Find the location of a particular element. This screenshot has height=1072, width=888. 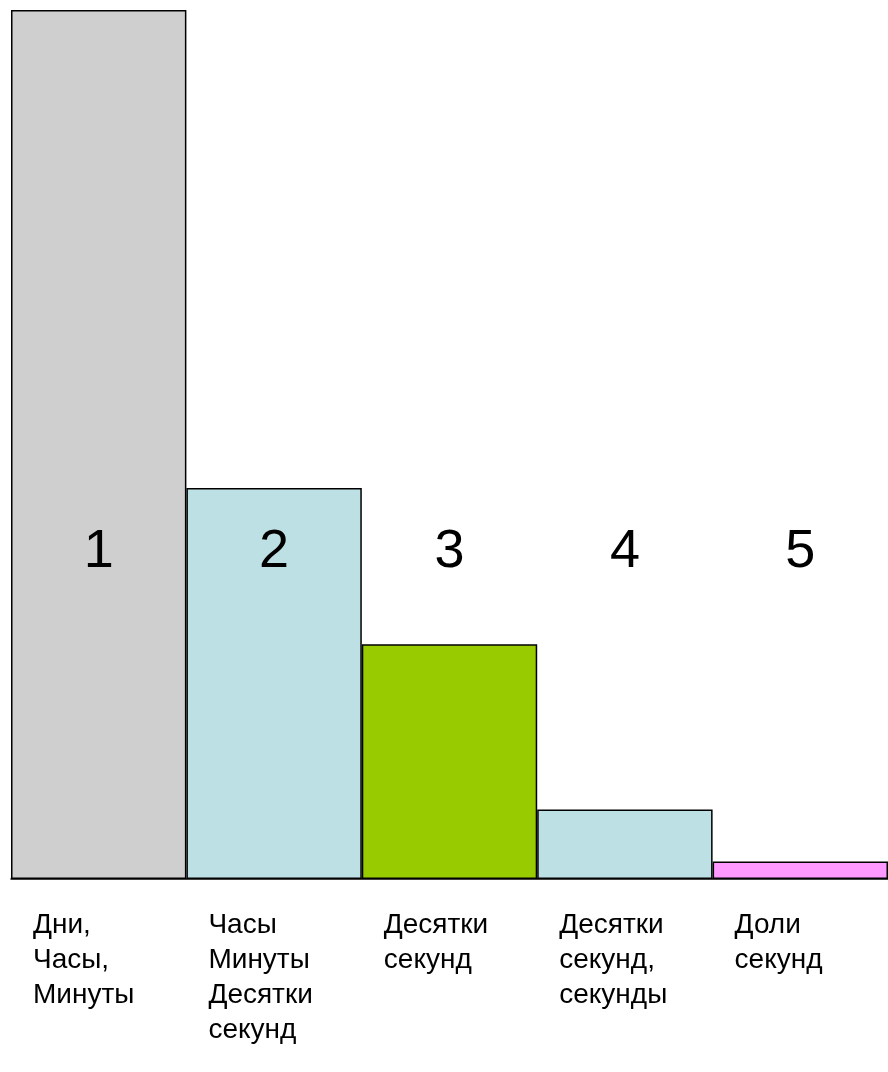

annotation: 2 is located at coordinates (274, 548).